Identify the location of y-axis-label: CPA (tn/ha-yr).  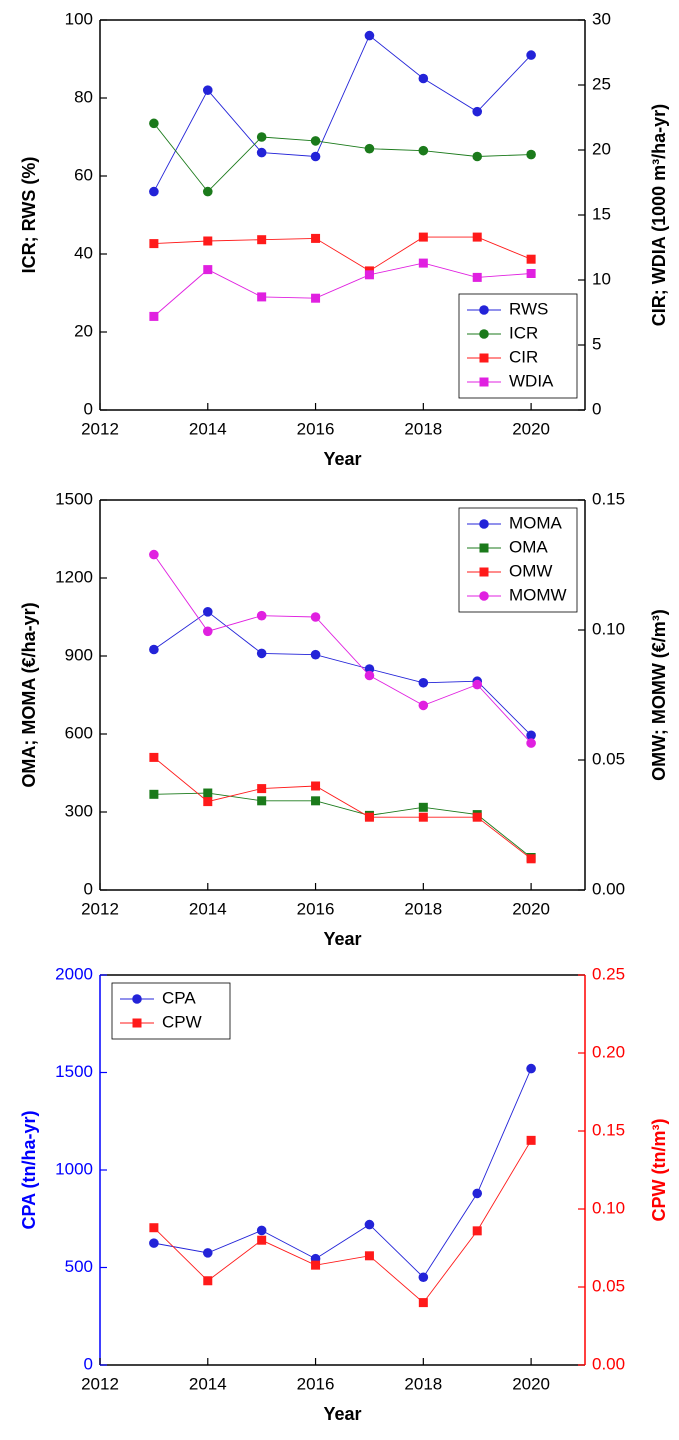
(29, 1169).